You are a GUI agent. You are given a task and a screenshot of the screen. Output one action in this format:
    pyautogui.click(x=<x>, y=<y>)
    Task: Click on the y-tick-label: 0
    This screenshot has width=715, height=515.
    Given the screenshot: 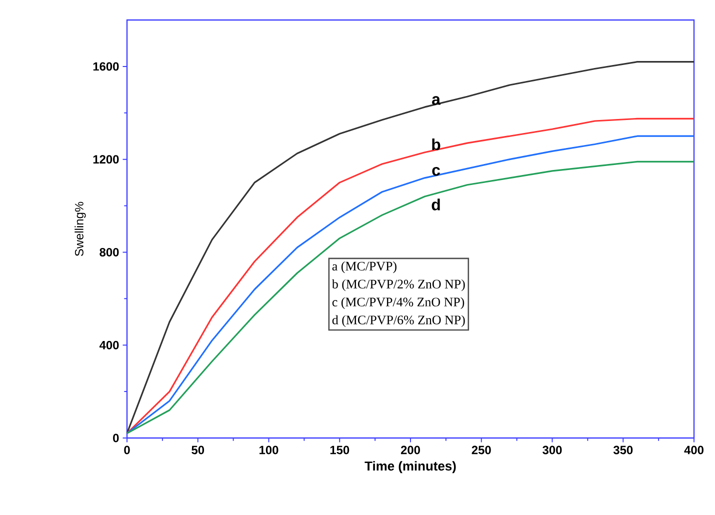 What is the action you would take?
    pyautogui.click(x=116, y=438)
    